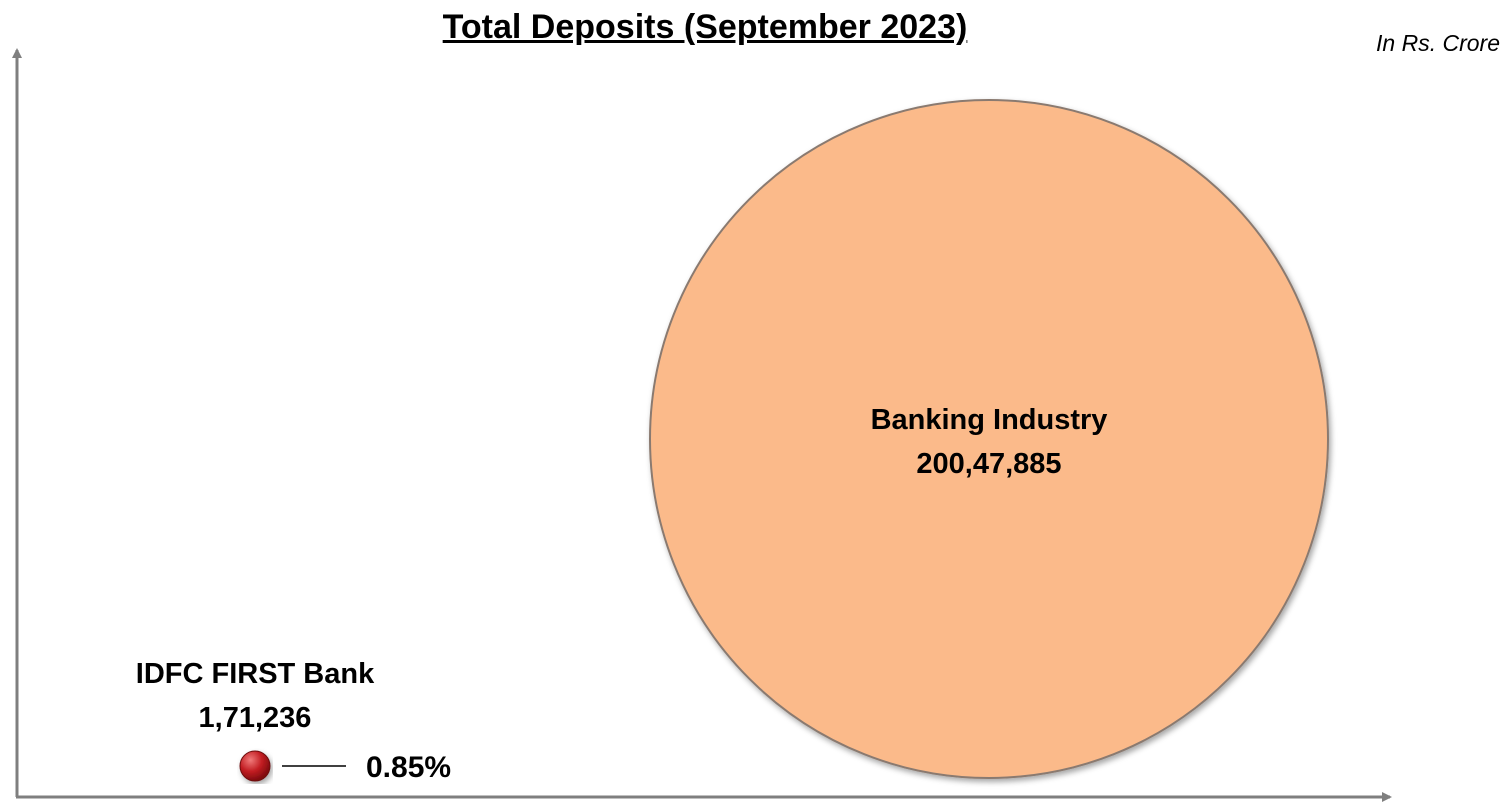 Image resolution: width=1506 pixels, height=802 pixels. Describe the element at coordinates (408, 767) in the screenshot. I see `share-percent-label: 0.85%` at that location.